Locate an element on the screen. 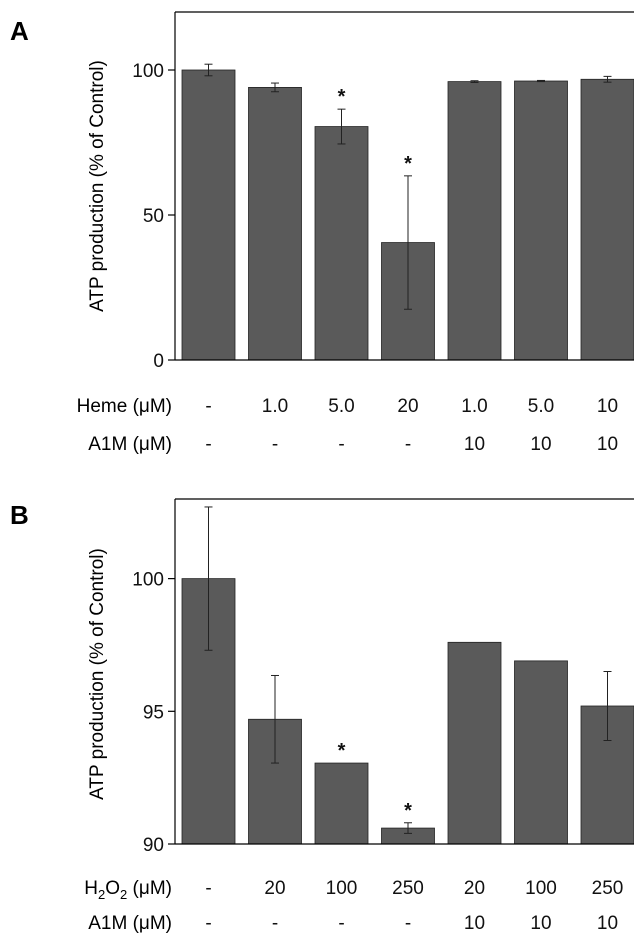 Image resolution: width=634 pixels, height=941 pixels. panel-b-significance-star-3: * is located at coordinates (342, 751).